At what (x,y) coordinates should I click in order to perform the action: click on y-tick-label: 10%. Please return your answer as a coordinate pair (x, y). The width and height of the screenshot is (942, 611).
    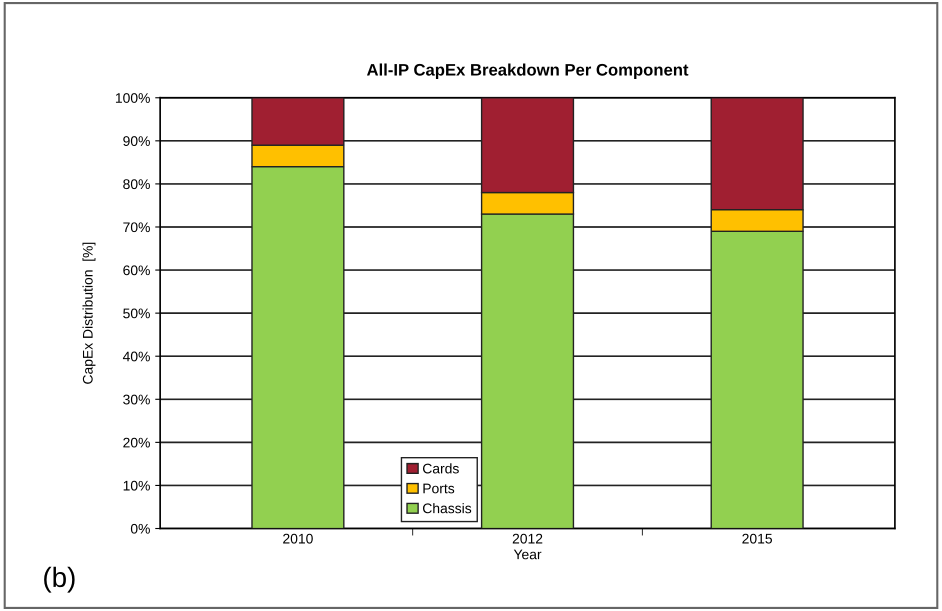
    Looking at the image, I should click on (137, 485).